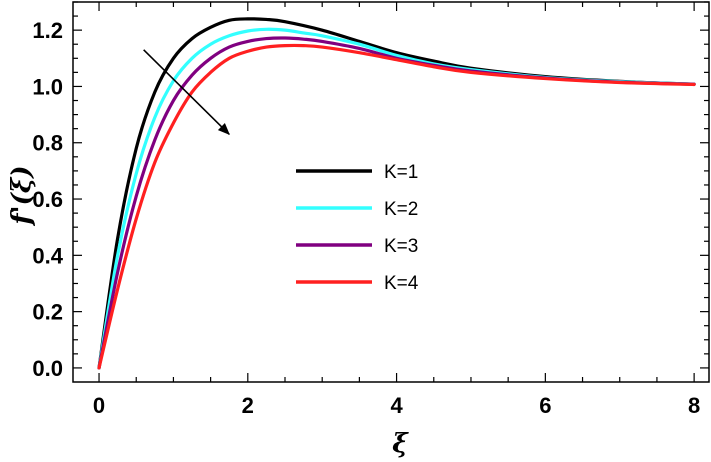 This screenshot has width=711, height=462. I want to click on x-tick-label: 6, so click(545, 405).